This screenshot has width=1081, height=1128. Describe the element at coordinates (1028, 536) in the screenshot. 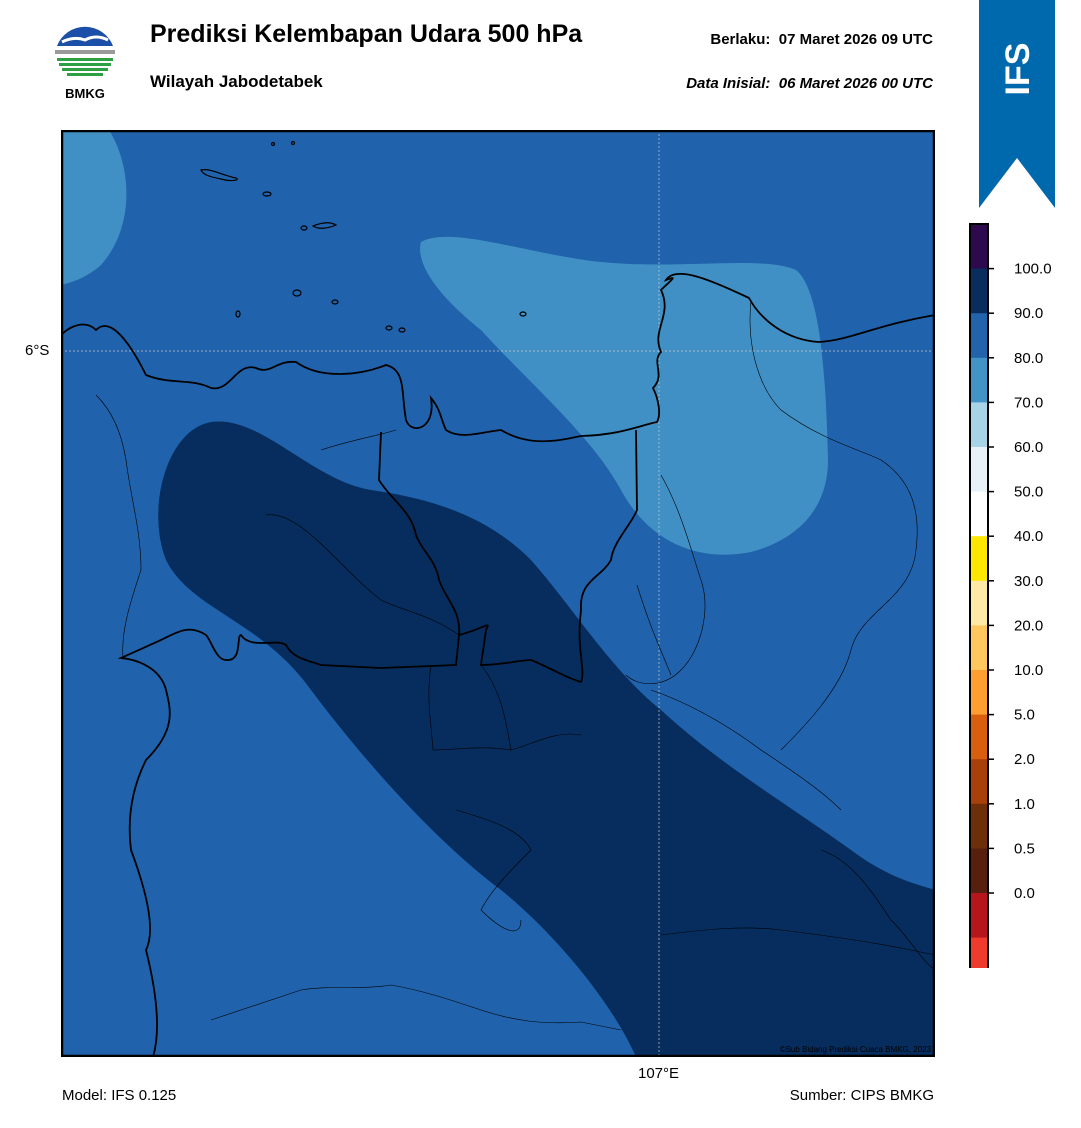

I see `colorbar-label: 40.0` at that location.